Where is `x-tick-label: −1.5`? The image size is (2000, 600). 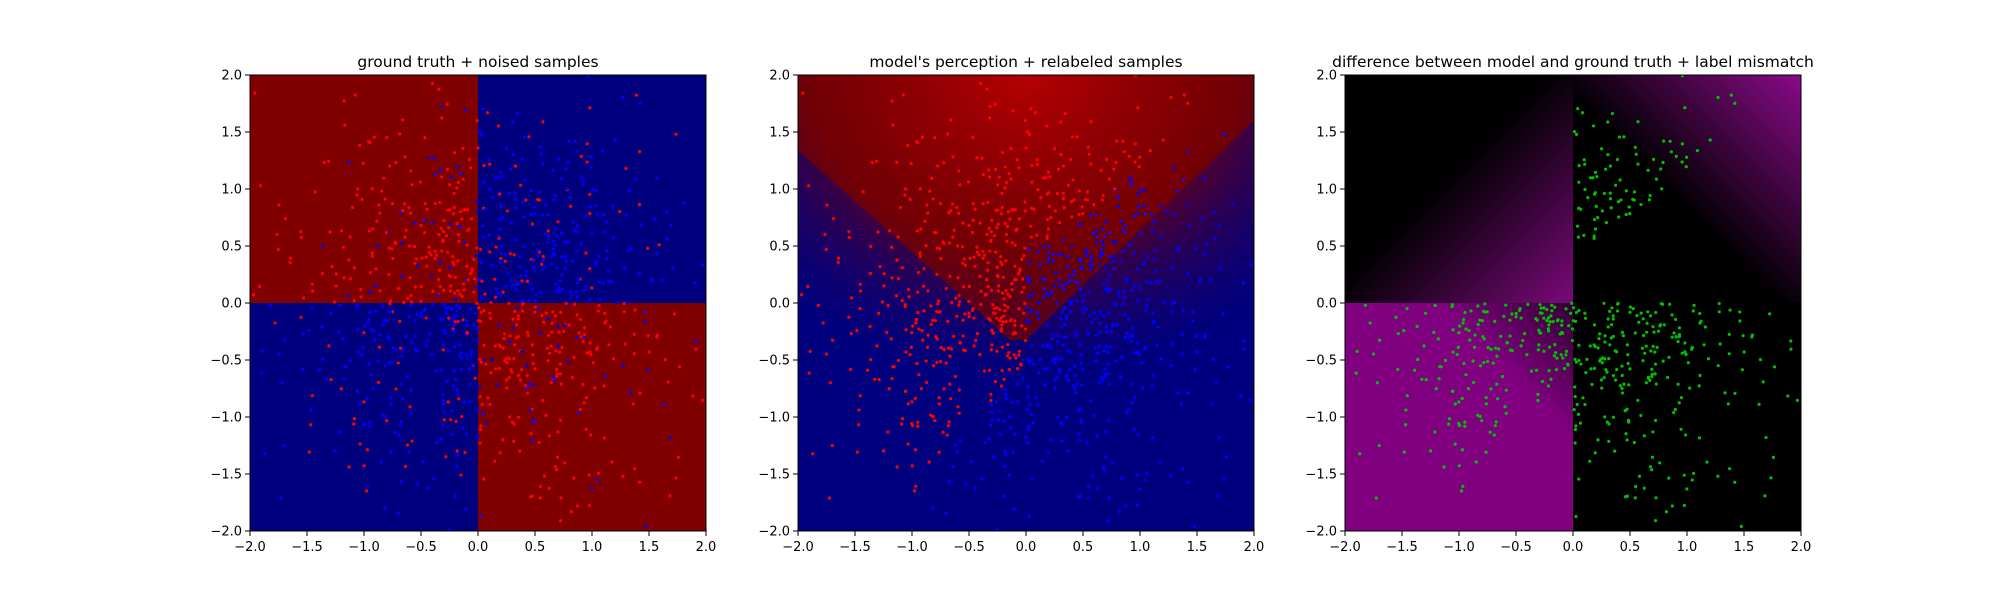 x-tick-label: −1.5 is located at coordinates (855, 547).